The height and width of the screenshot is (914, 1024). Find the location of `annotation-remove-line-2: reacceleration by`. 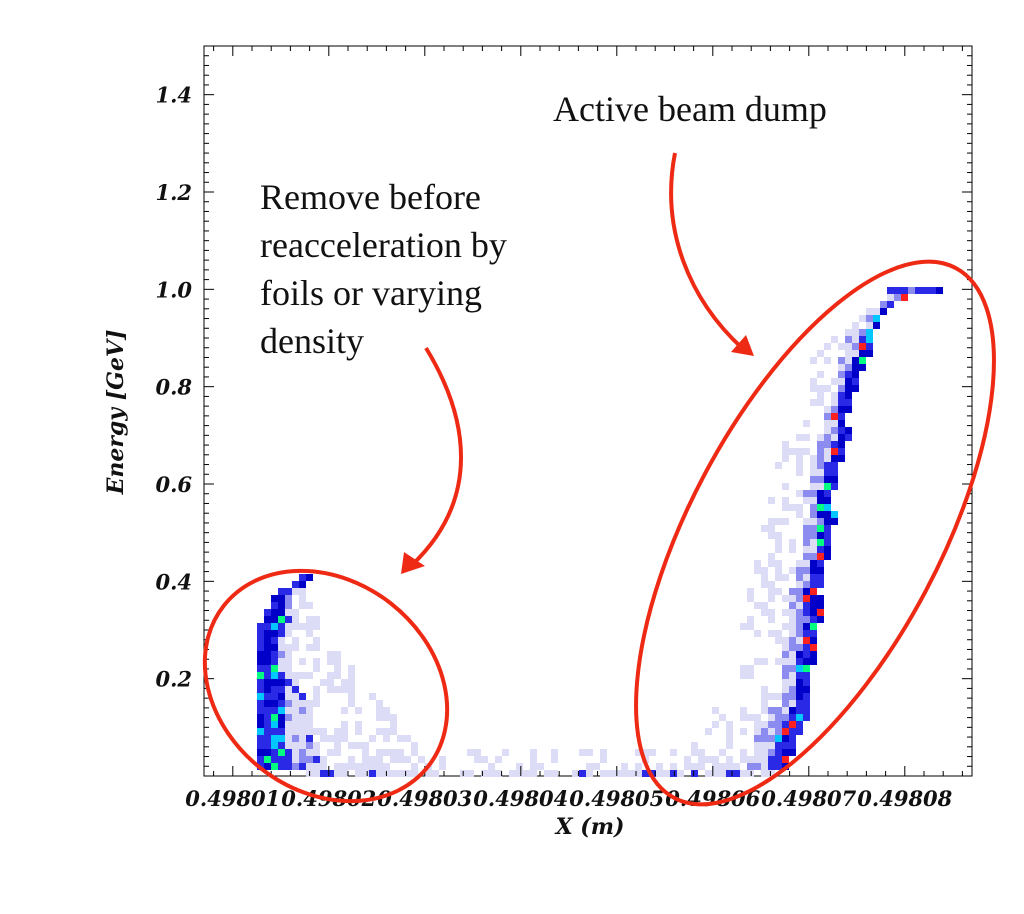

annotation-remove-line-2: reacceleration by is located at coordinates (383, 245).